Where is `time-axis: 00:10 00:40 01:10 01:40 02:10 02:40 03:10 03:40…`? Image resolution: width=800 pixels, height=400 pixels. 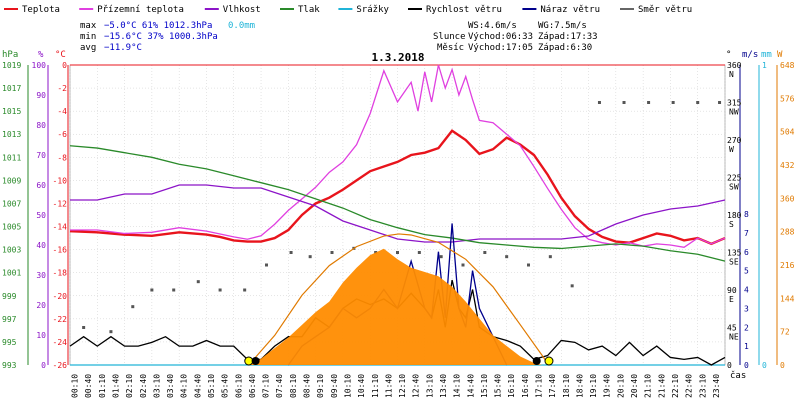 time-axis: 00:10 00:40 01:10 01:40 02:10 02:40 03:10 03:40… is located at coordinates (396, 386).